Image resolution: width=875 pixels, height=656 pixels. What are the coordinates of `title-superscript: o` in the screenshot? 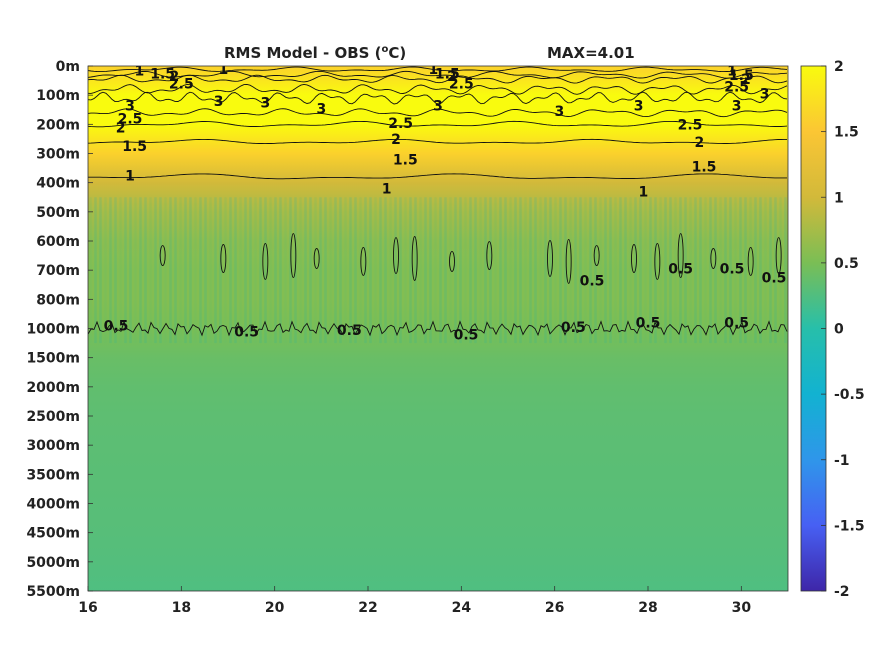 It's located at (385, 49).